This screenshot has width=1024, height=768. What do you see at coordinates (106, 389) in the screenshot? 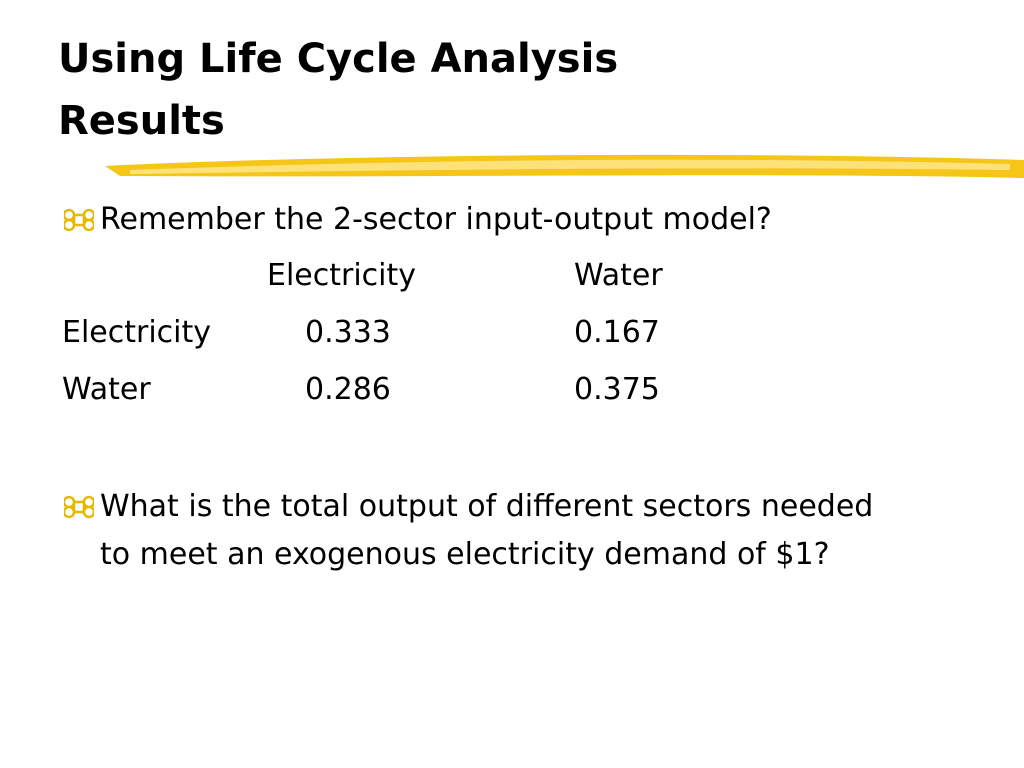
I see `row-label: Water` at bounding box center [106, 389].